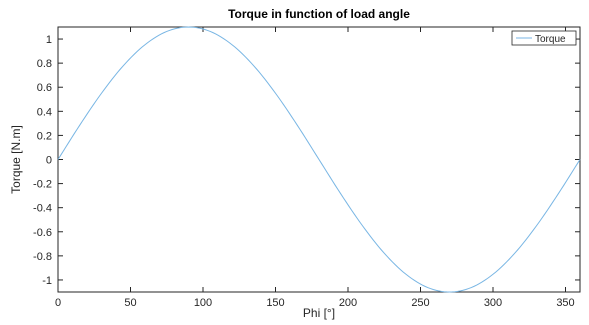 This screenshot has height=325, width=589. I want to click on x-tick-label: 350, so click(565, 303).